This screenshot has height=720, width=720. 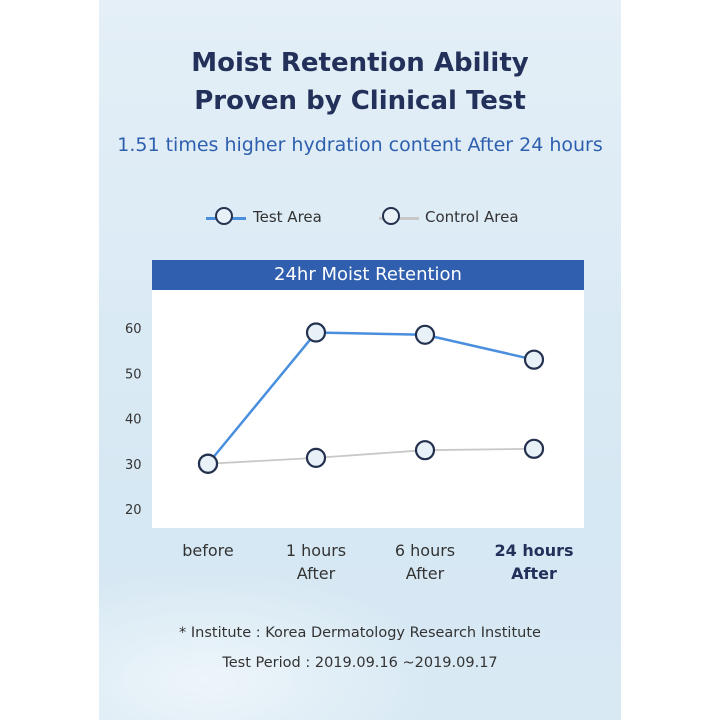 What do you see at coordinates (391, 216) in the screenshot?
I see `legend-control-marker` at bounding box center [391, 216].